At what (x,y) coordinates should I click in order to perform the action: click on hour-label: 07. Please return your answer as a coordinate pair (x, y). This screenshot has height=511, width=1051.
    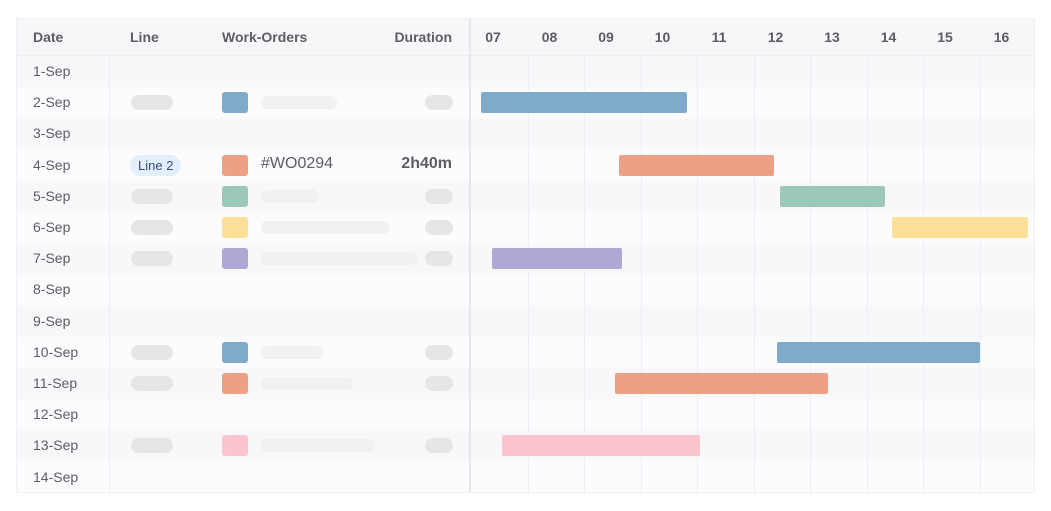
    Looking at the image, I should click on (493, 37).